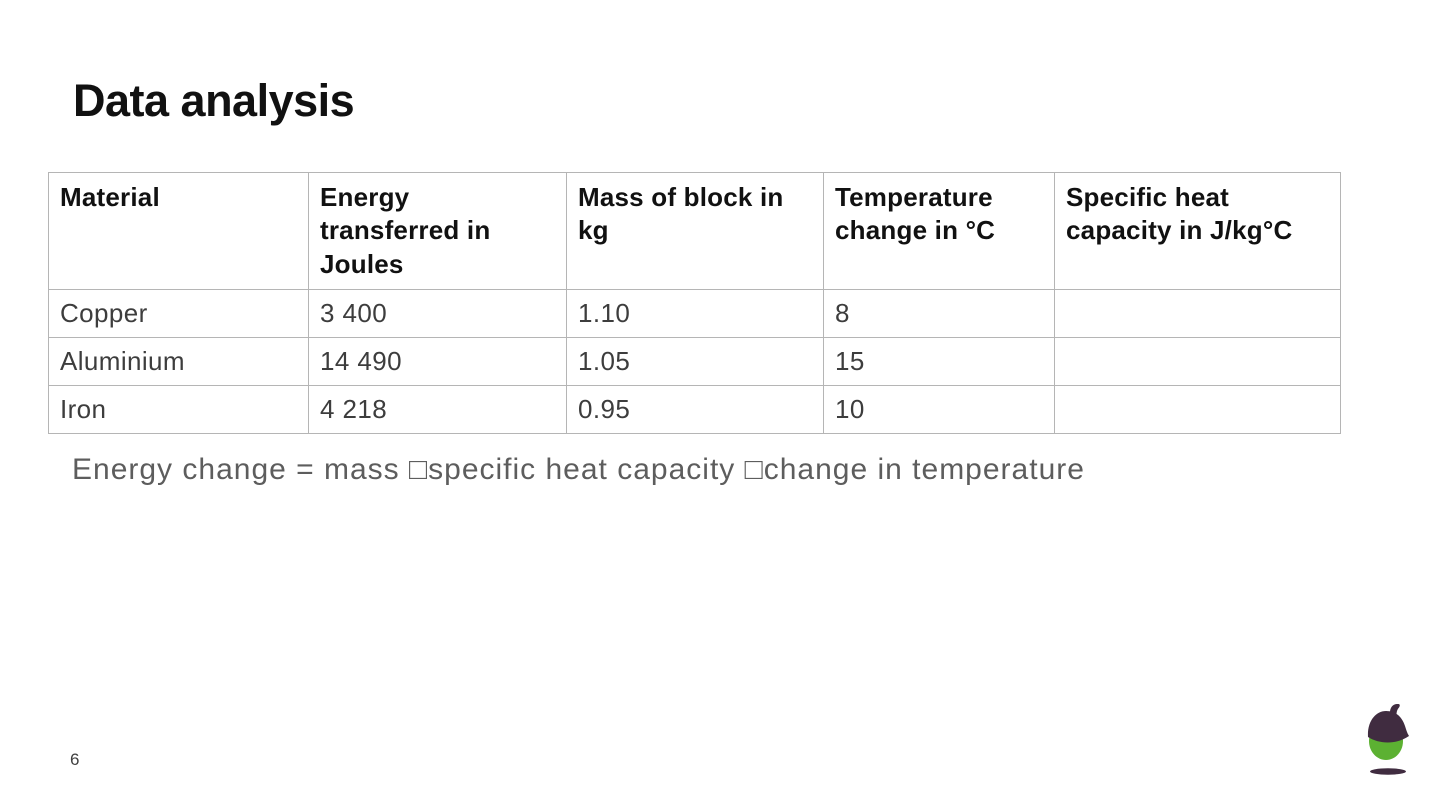  What do you see at coordinates (178, 231) in the screenshot?
I see `col-header-material: Material` at bounding box center [178, 231].